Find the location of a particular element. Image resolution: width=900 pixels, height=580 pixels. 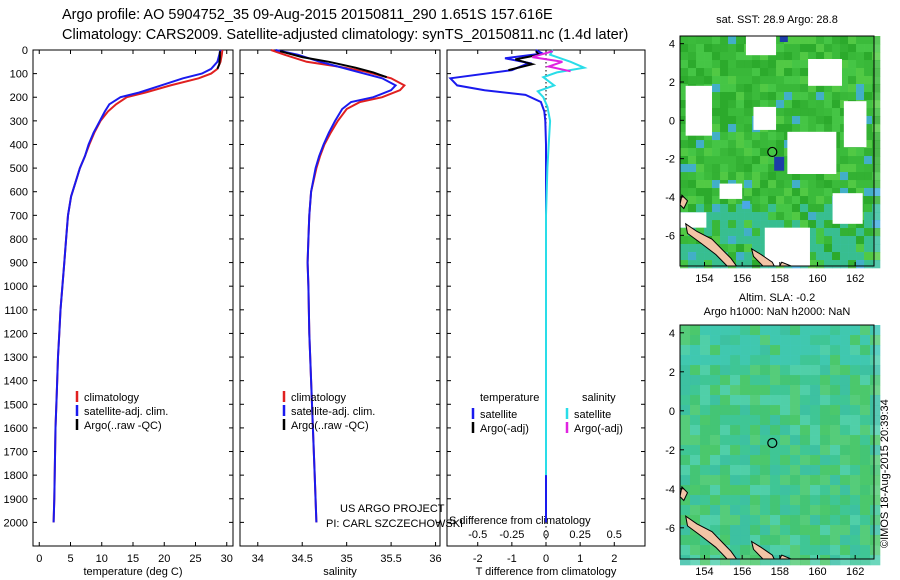

missing-data-patch is located at coordinates (765, 118).